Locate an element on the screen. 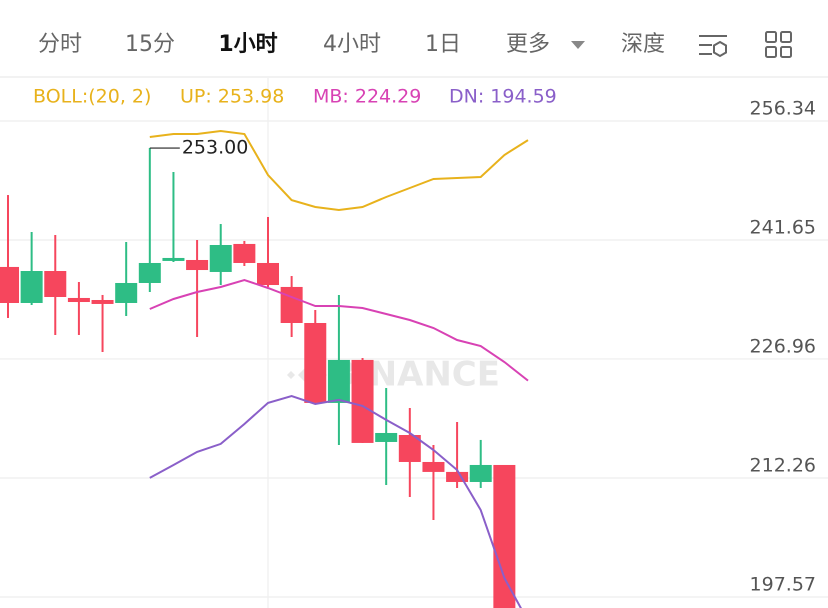 Image resolution: width=828 pixels, height=608 pixels. tab: 1日 is located at coordinates (443, 44).